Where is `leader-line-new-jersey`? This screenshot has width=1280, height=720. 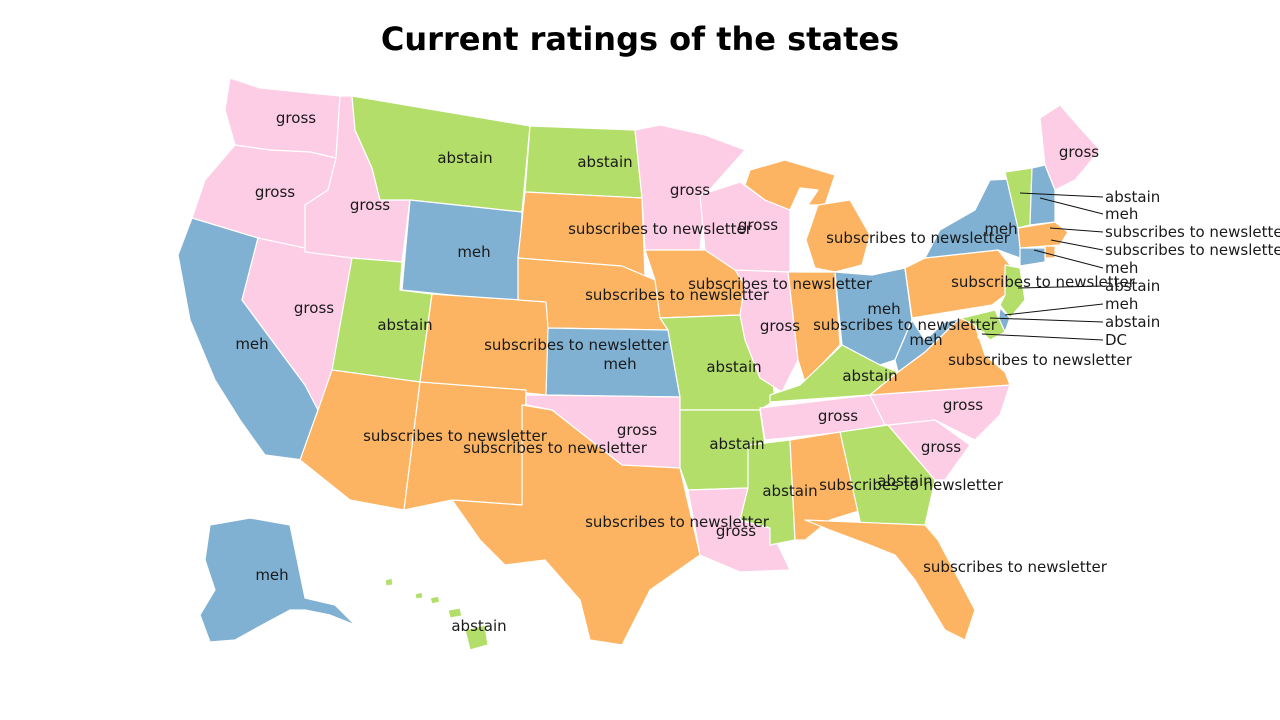 leader-line-new-jersey is located at coordinates (1060, 287).